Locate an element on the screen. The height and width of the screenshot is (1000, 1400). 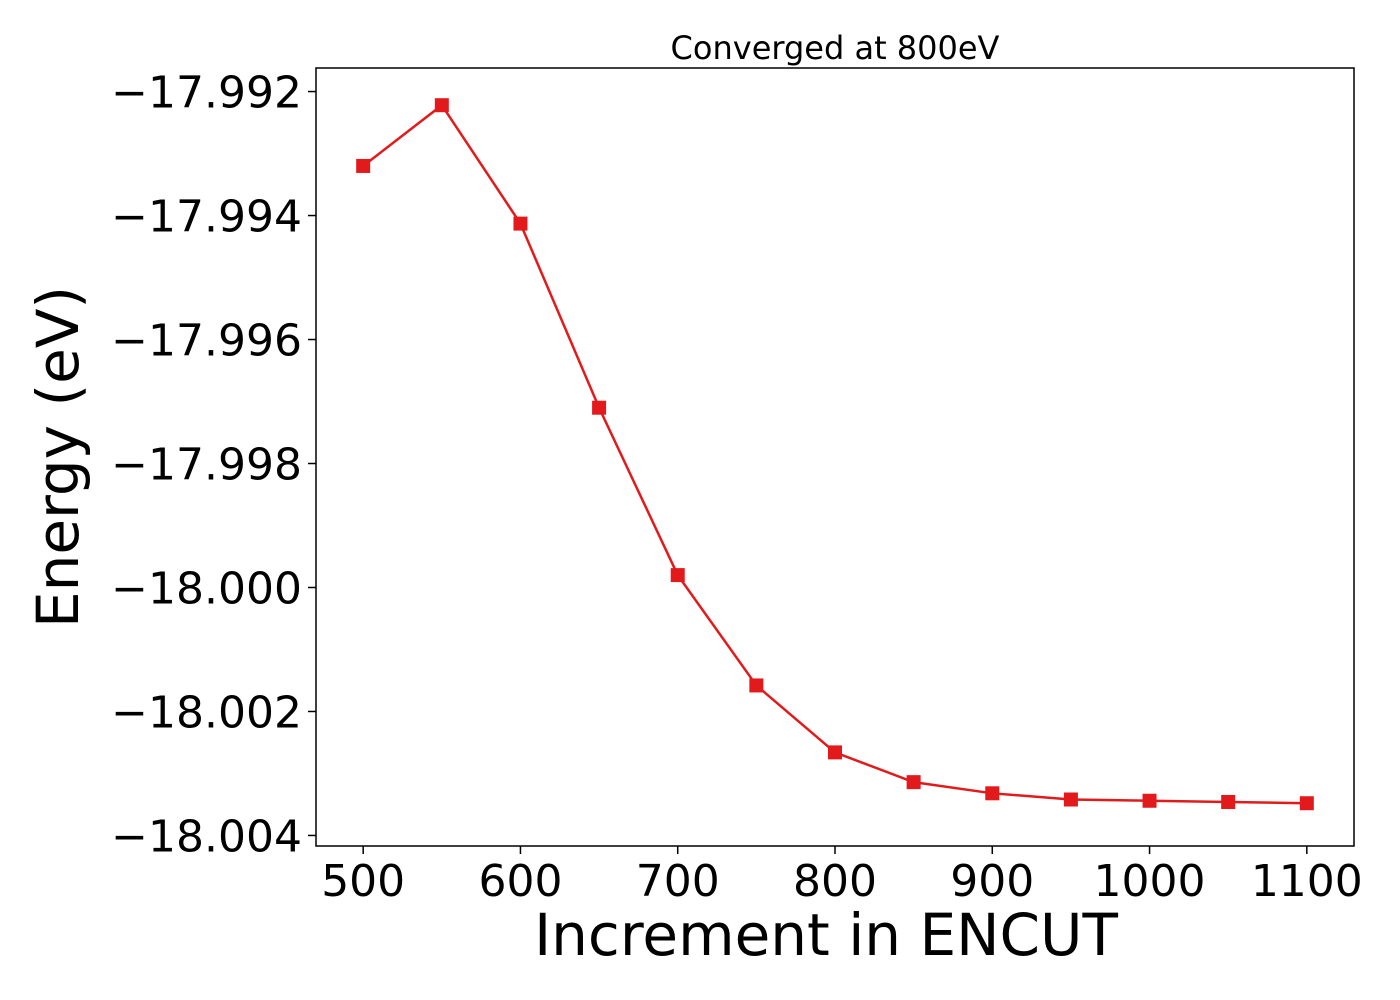
y-tick-label: −17.996 is located at coordinates (206, 341).